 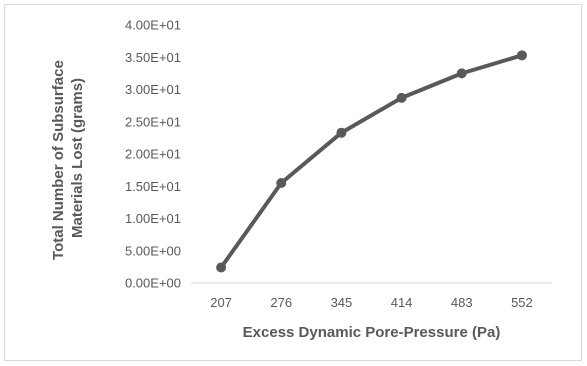 I want to click on x-tick-label: 552, so click(x=522, y=302).